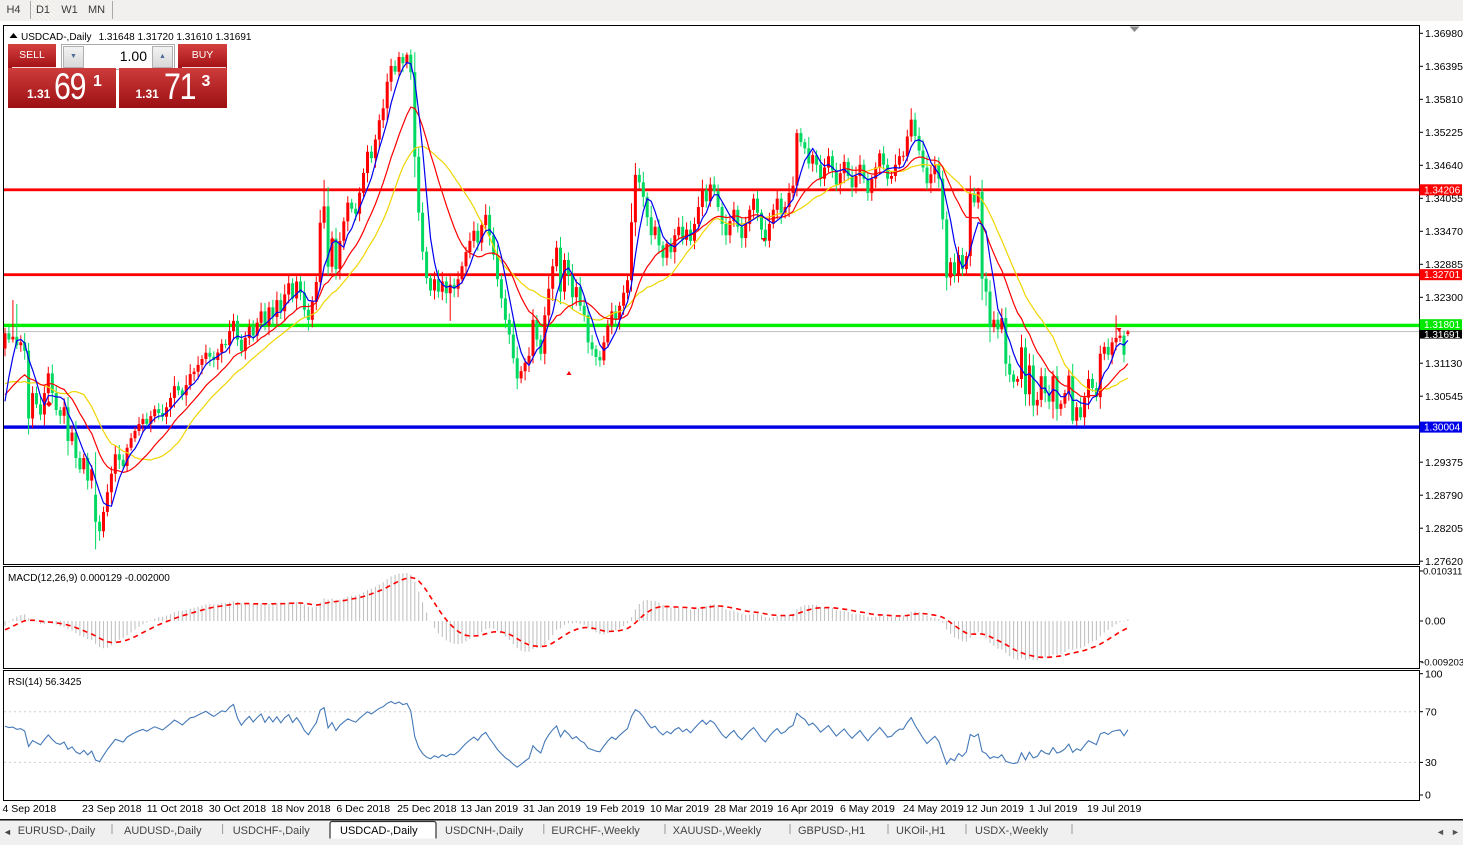  Describe the element at coordinates (1444, 199) in the screenshot. I see `svg-text: 1.34055` at that location.